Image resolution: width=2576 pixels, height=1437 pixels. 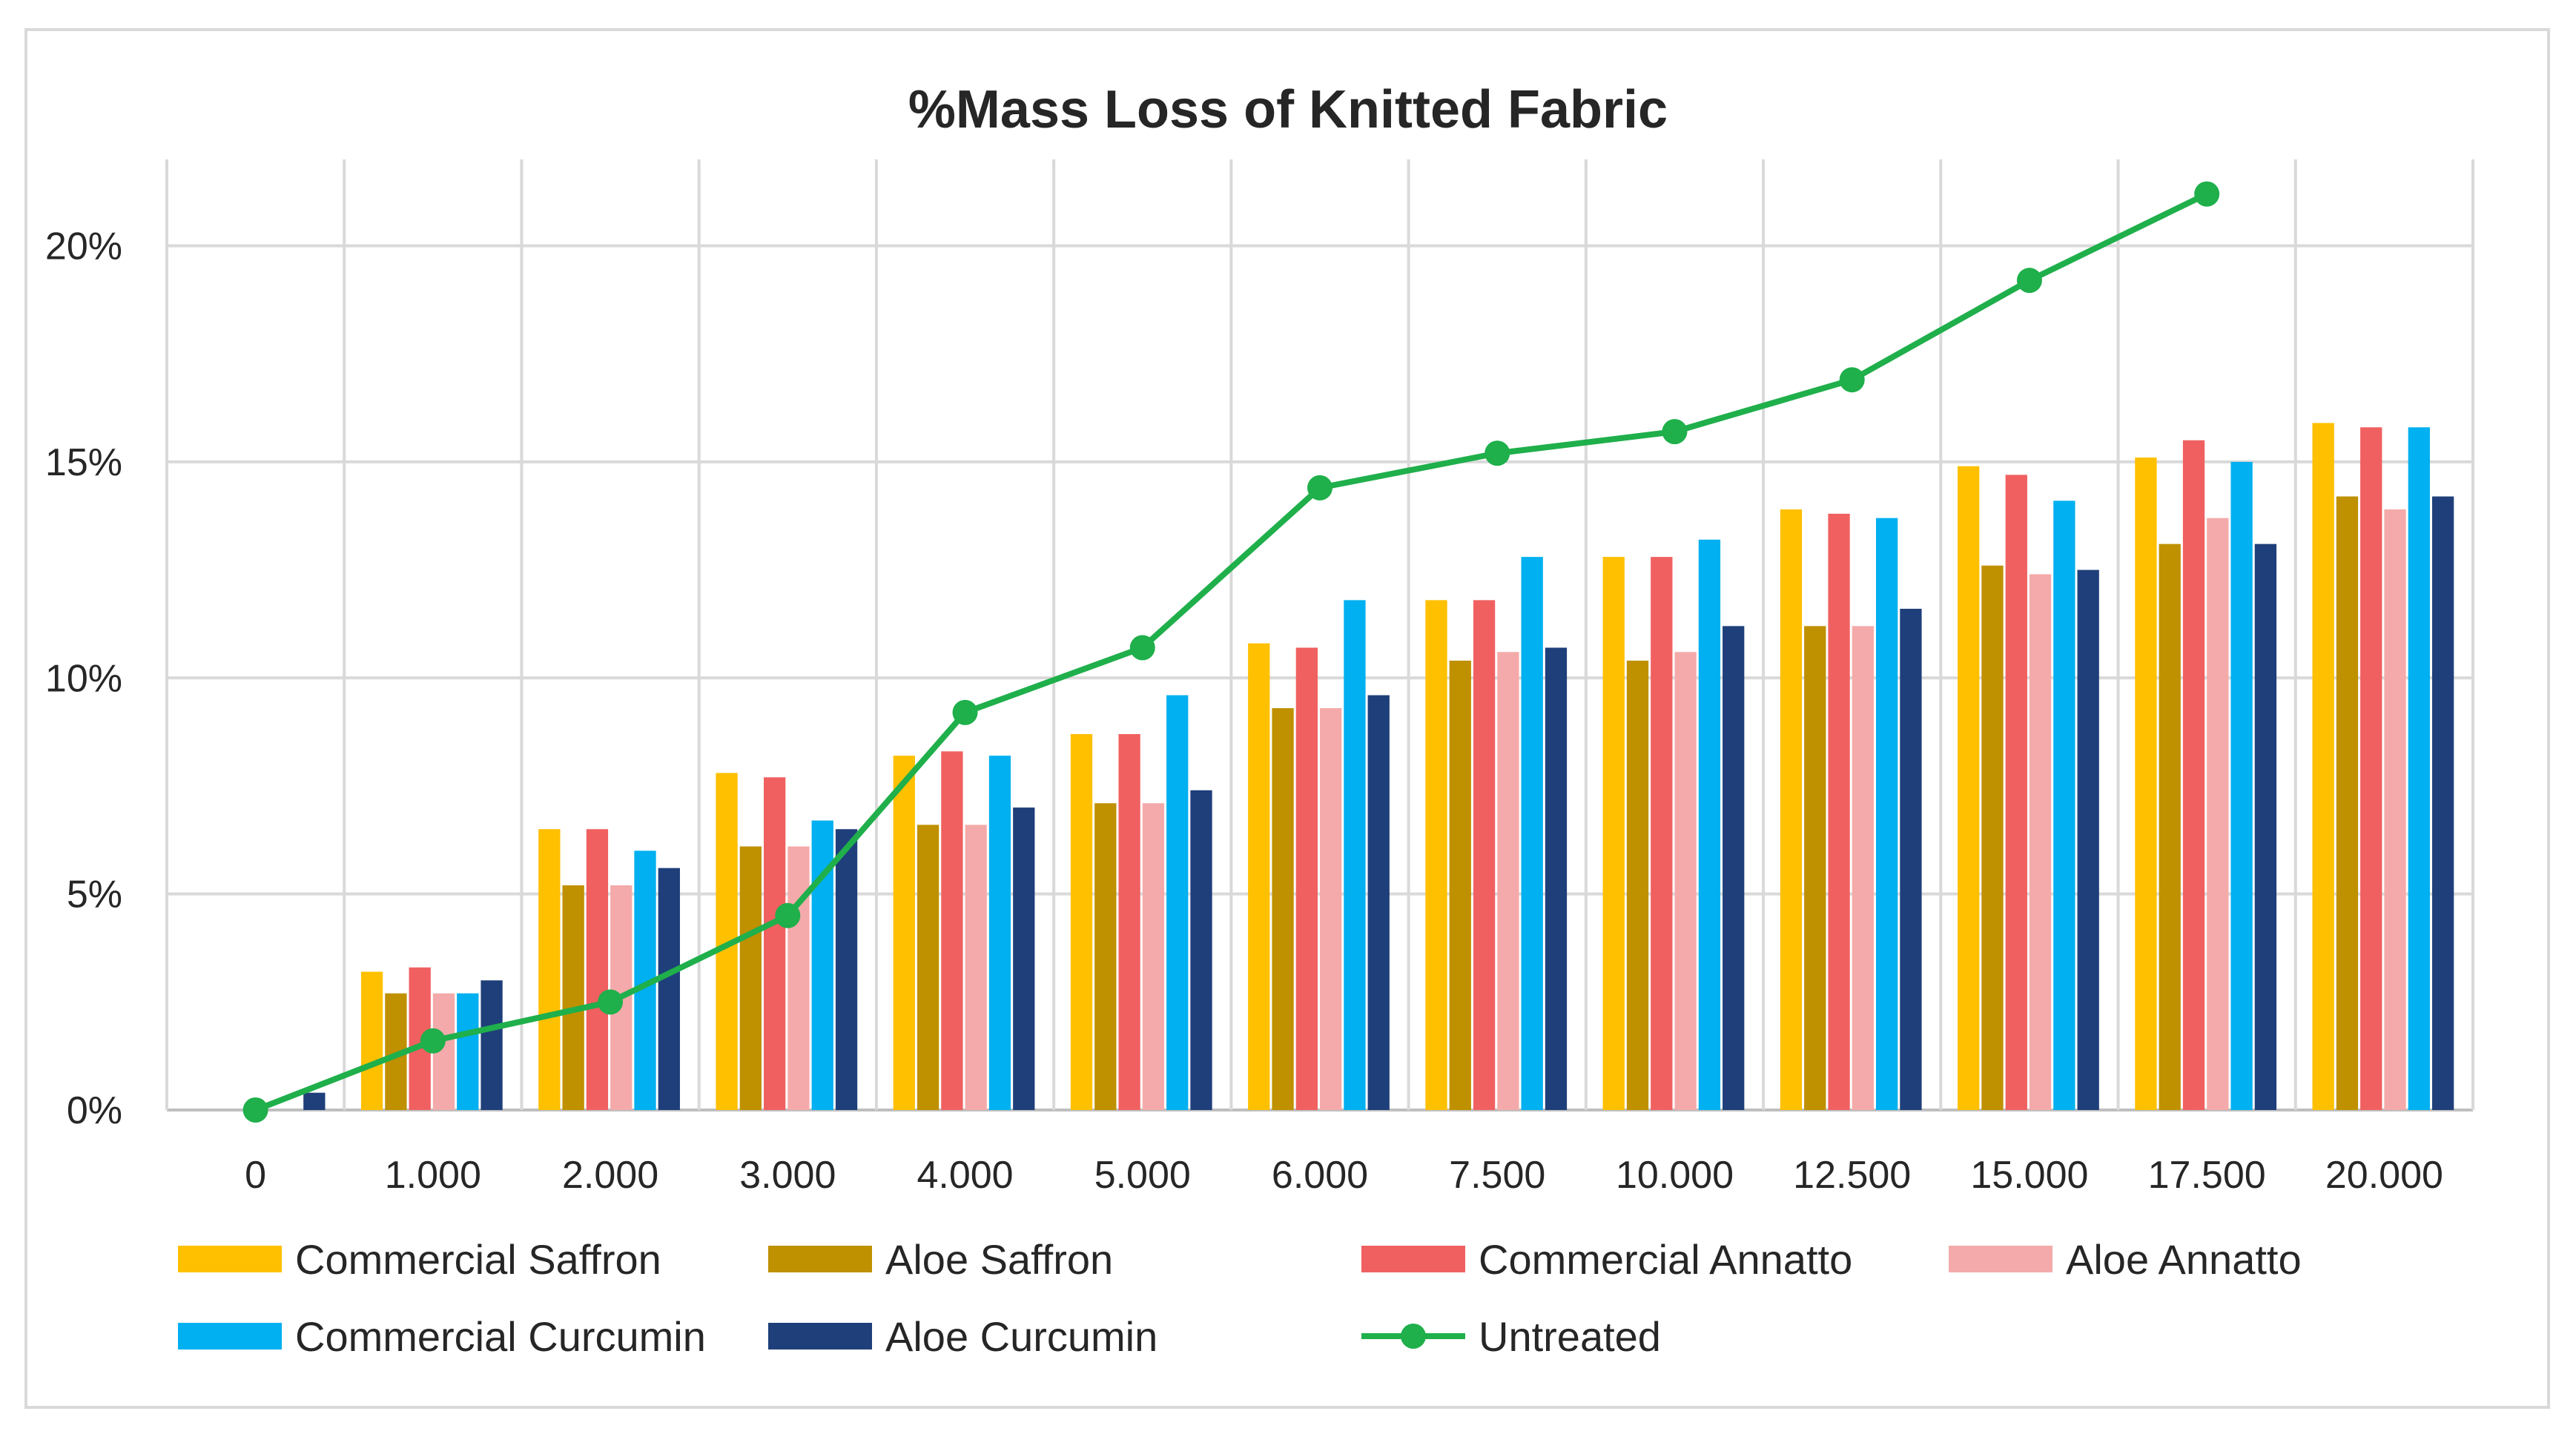 What do you see at coordinates (94, 895) in the screenshot?
I see `y-tick-label: 5%` at bounding box center [94, 895].